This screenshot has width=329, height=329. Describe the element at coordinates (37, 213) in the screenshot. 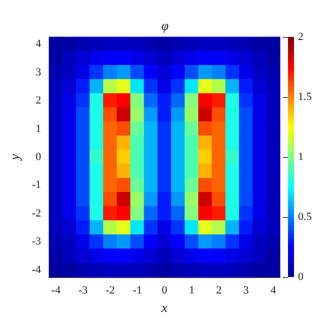

I see `y-tick-label: -2` at that location.